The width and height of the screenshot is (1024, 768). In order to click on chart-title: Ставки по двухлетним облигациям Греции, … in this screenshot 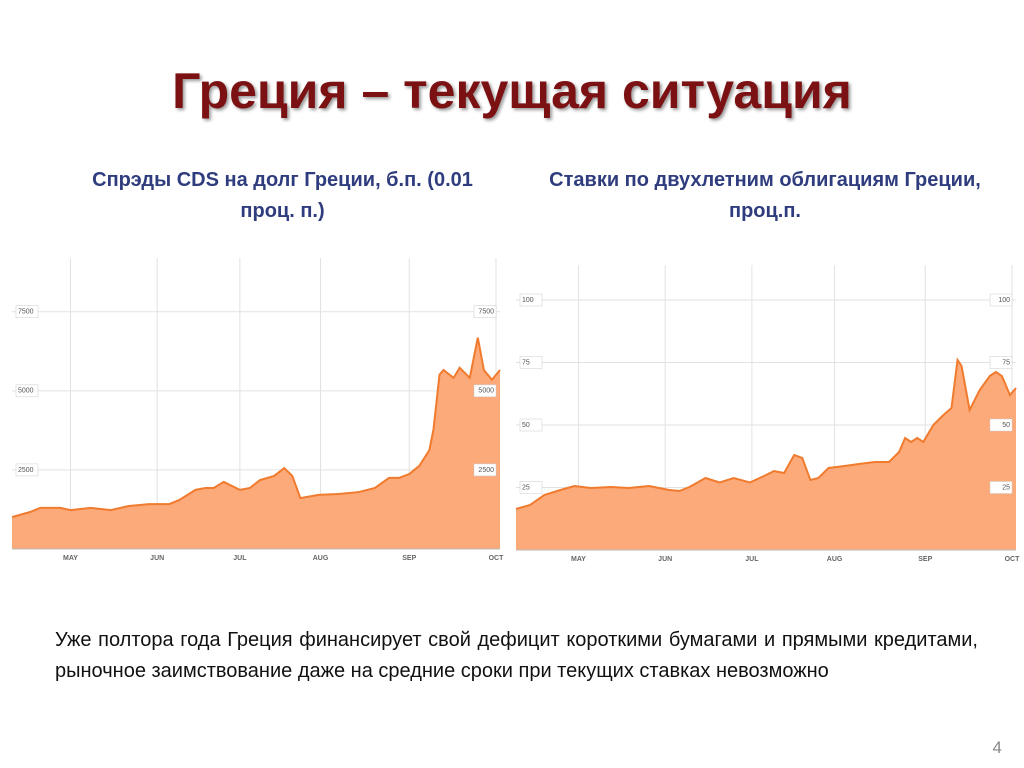, I will do `click(765, 195)`.